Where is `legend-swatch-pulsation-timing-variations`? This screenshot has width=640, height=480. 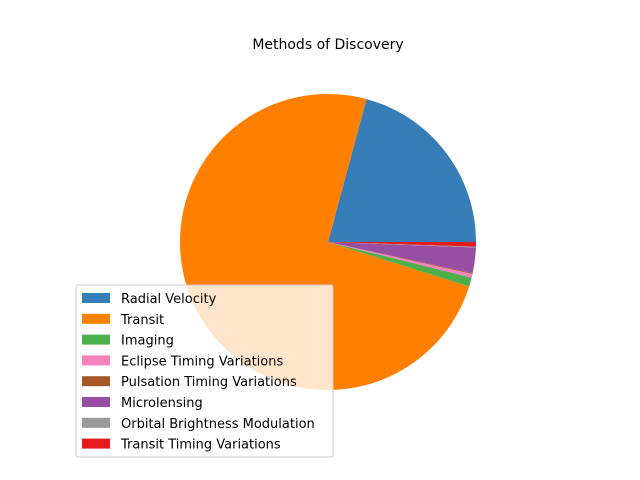
legend-swatch-pulsation-timing-variations is located at coordinates (96, 381).